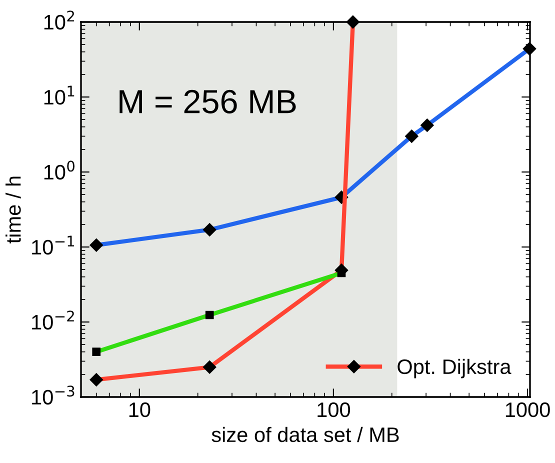 Image resolution: width=555 pixels, height=463 pixels. What do you see at coordinates (208, 102) in the screenshot?
I see `annotation: M = 256 MB` at bounding box center [208, 102].